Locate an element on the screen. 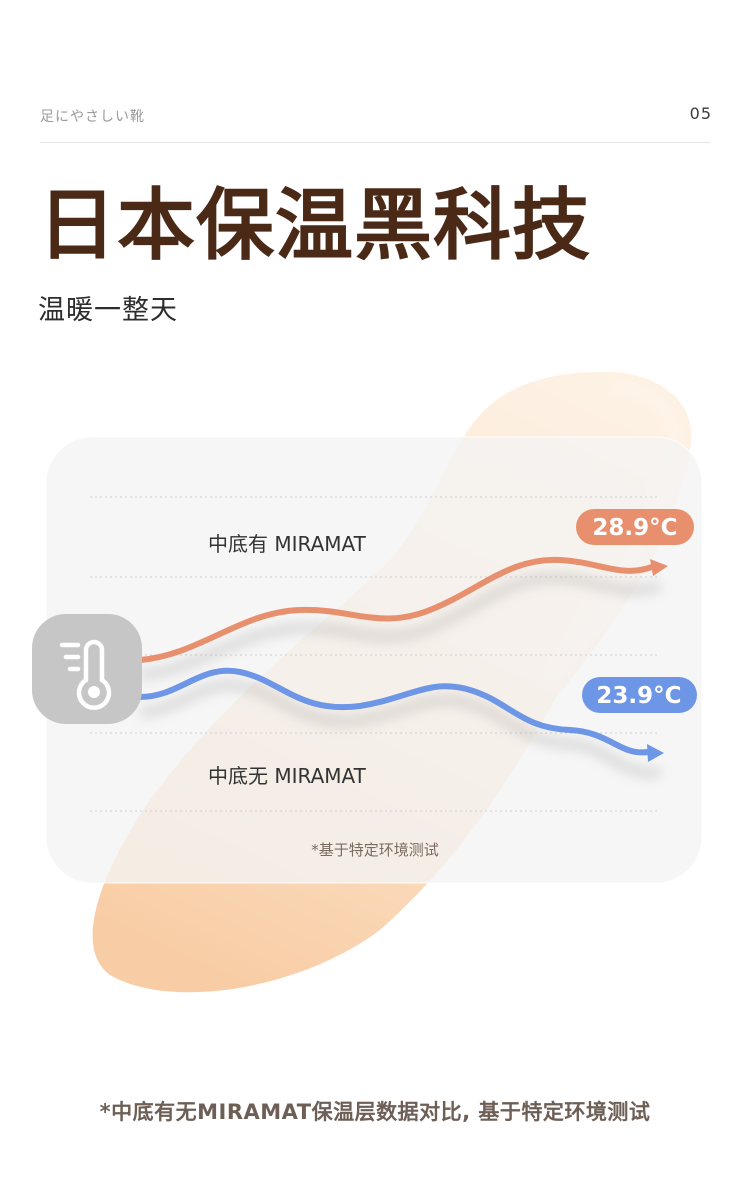 Image resolution: width=750 pixels, height=1200 pixels. without-miramat-curve is located at coordinates (394, 711).